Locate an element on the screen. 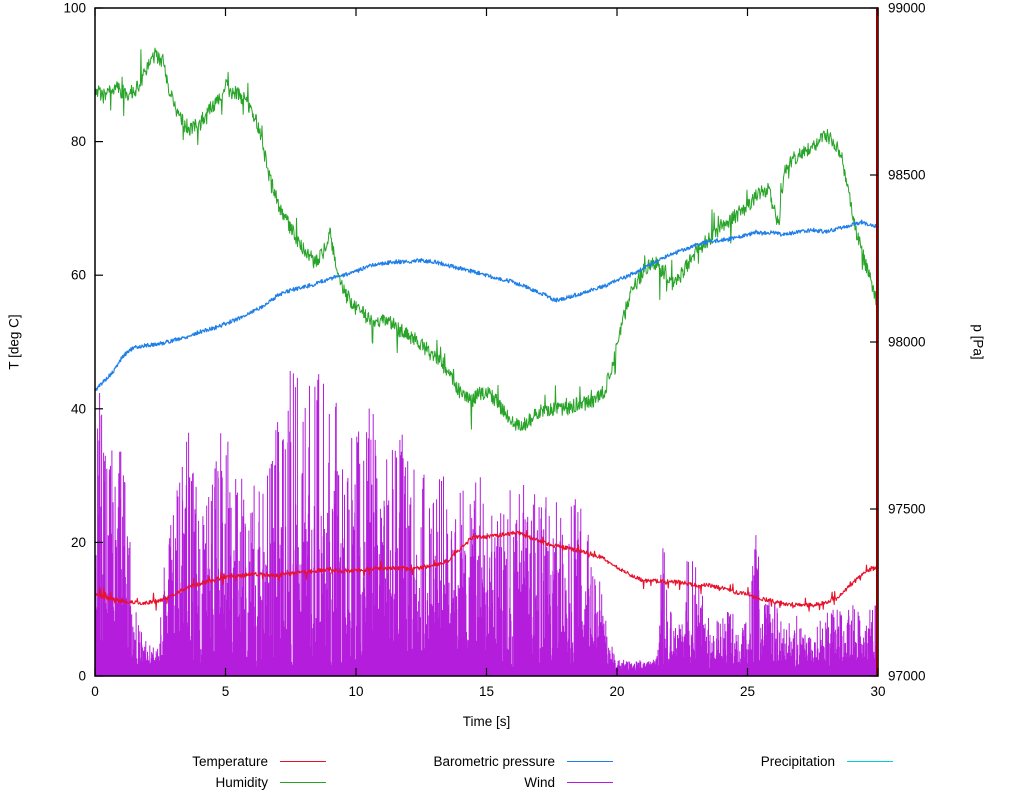  svg-text: 97000 is located at coordinates (907, 676).